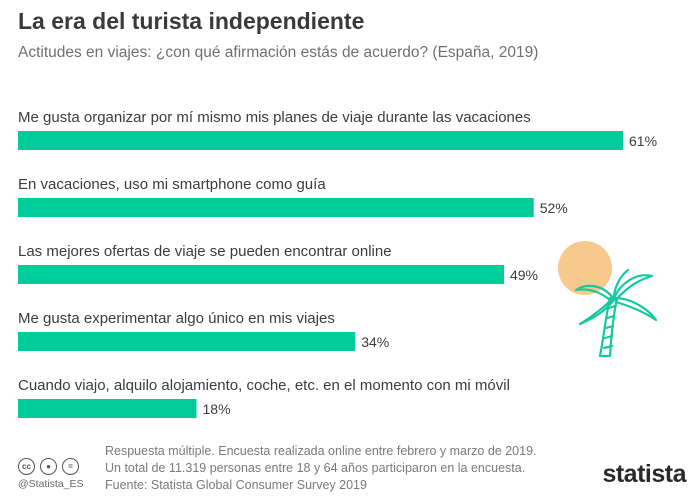 The width and height of the screenshot is (700, 499). Describe the element at coordinates (644, 474) in the screenshot. I see `statista-logo: statista` at that location.